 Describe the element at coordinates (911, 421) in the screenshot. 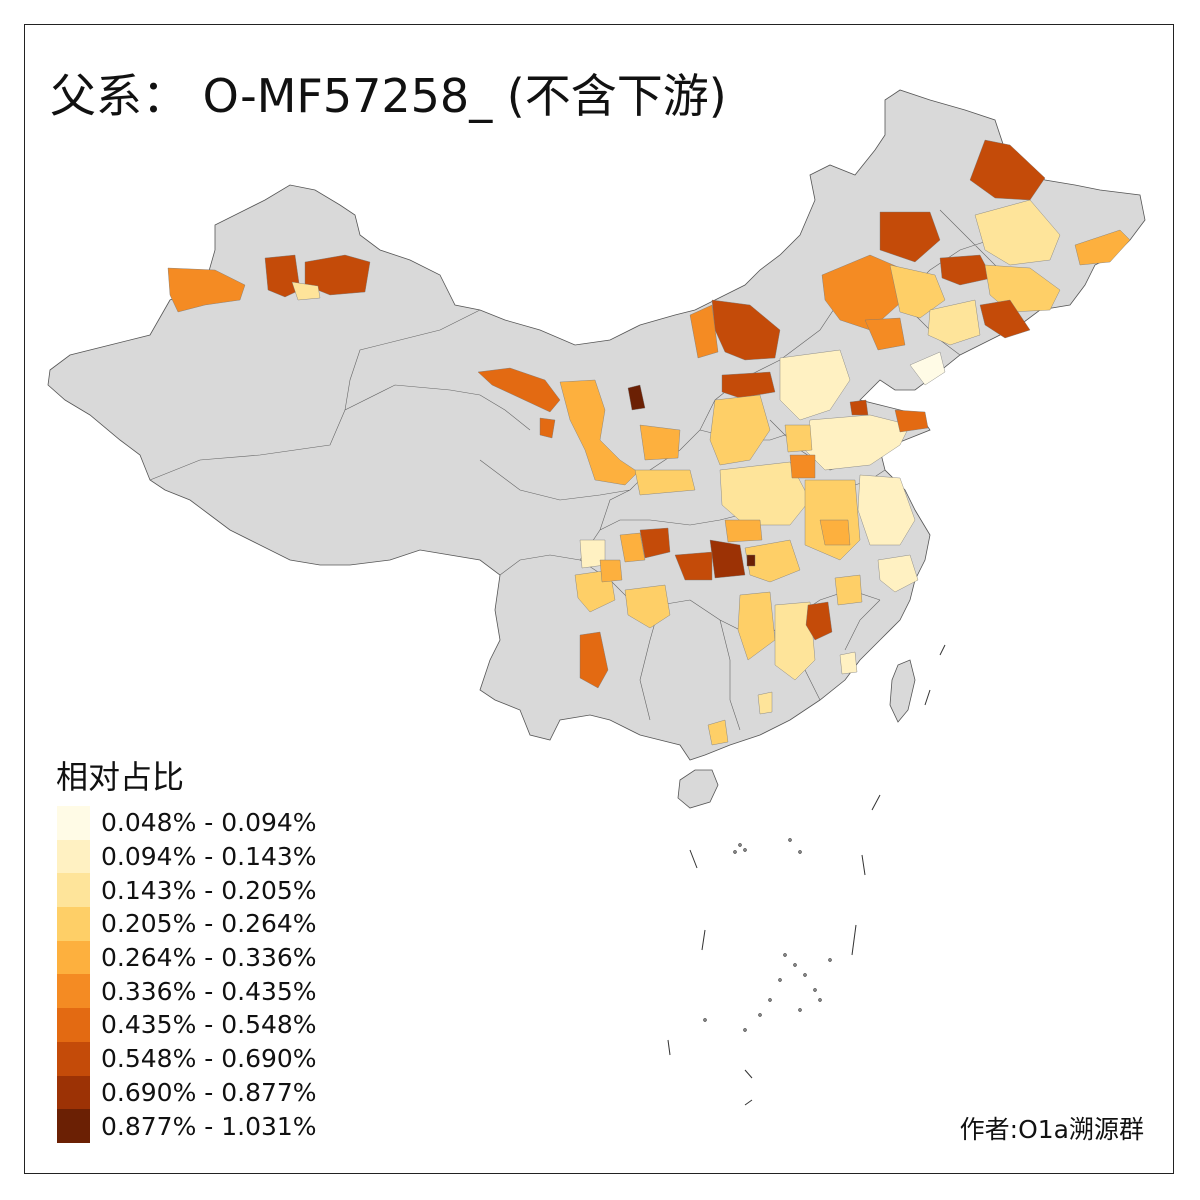

I see `region-shandong-east` at that location.